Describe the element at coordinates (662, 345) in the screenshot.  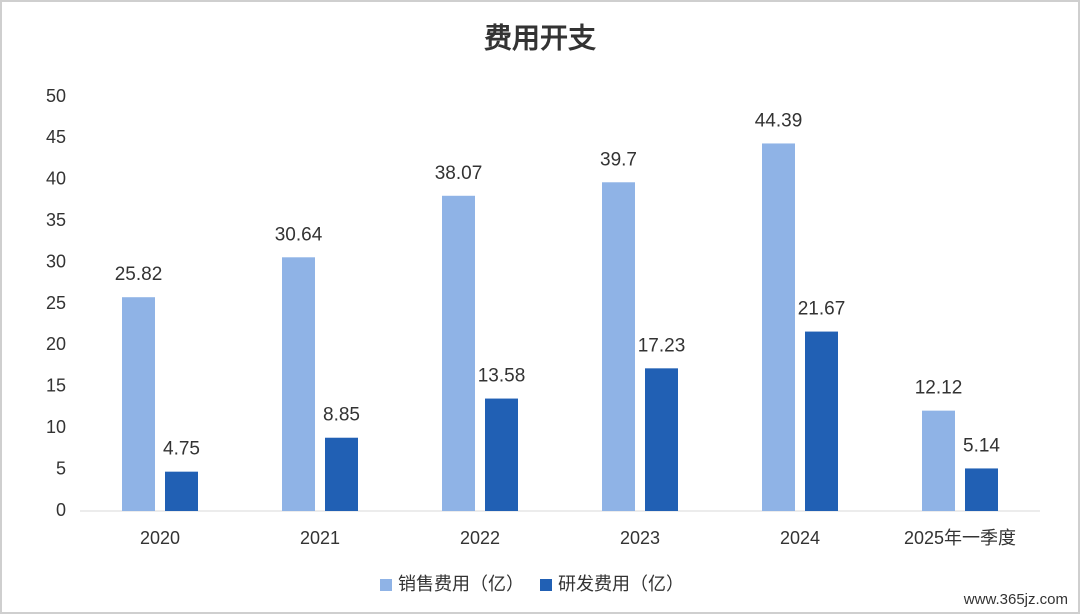
I see `value-label: 17.23` at that location.